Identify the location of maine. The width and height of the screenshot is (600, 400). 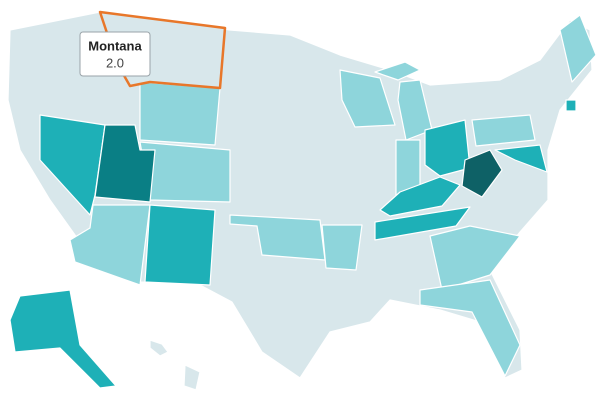
(578, 48).